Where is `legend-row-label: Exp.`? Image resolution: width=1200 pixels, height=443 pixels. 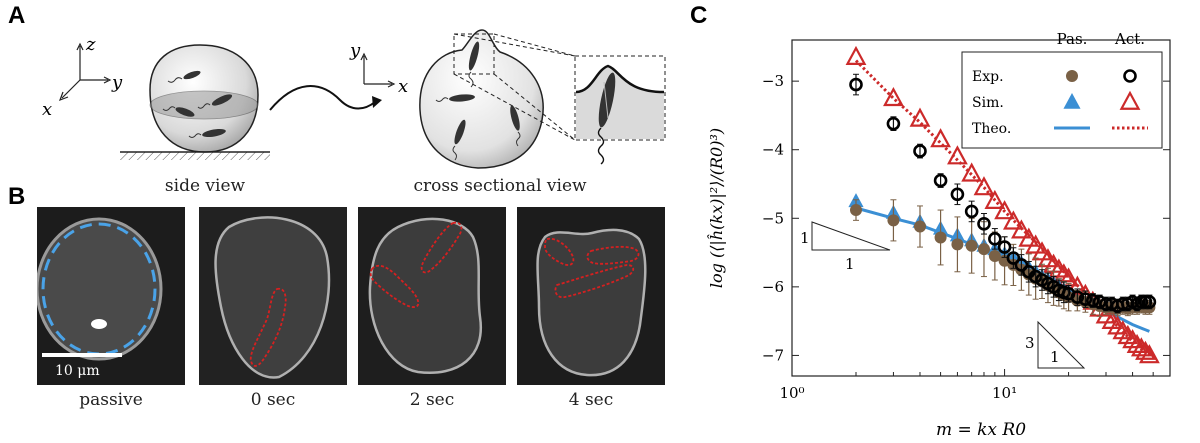
legend-row-label: Exp. is located at coordinates (988, 77).